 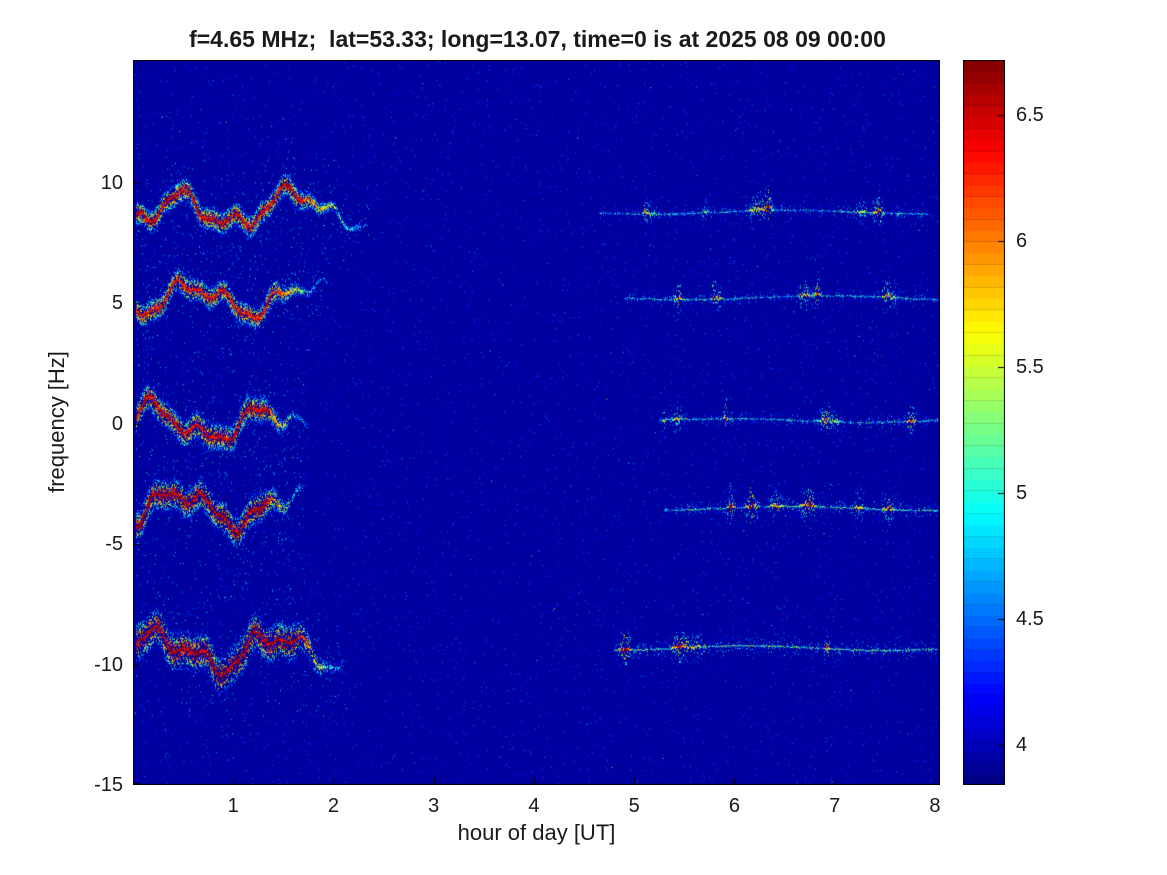 I want to click on colorbar, so click(x=984, y=422).